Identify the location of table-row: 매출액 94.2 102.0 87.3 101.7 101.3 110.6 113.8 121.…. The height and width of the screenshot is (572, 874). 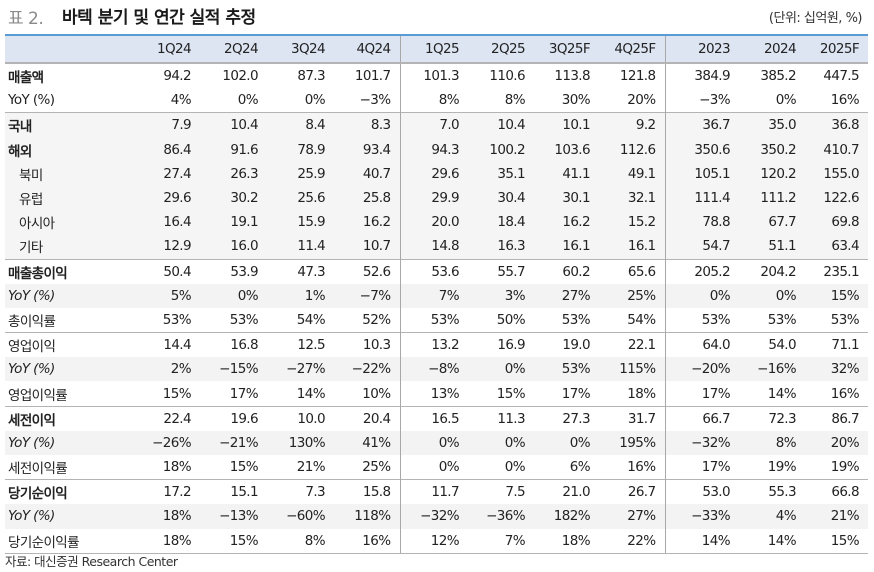
(436, 76).